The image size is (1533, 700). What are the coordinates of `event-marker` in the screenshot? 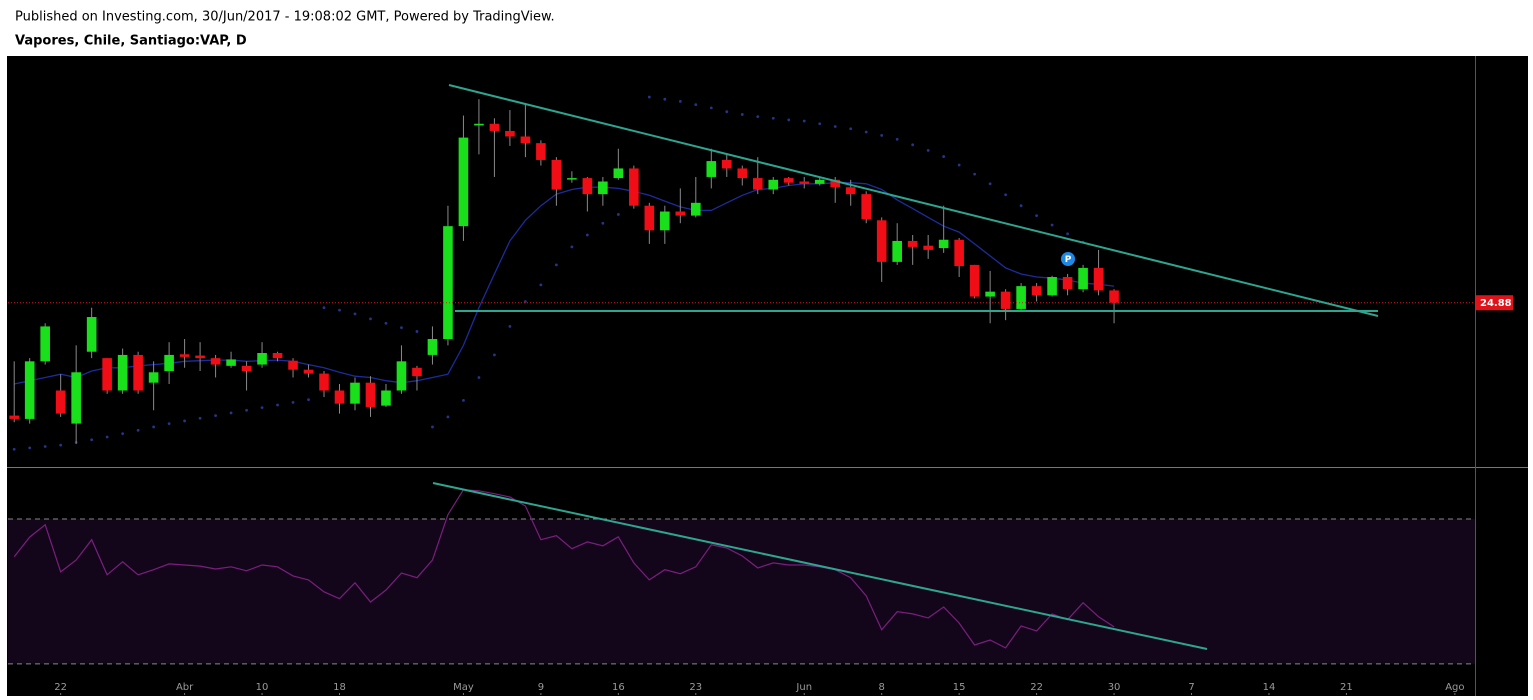 It's located at (1068, 259).